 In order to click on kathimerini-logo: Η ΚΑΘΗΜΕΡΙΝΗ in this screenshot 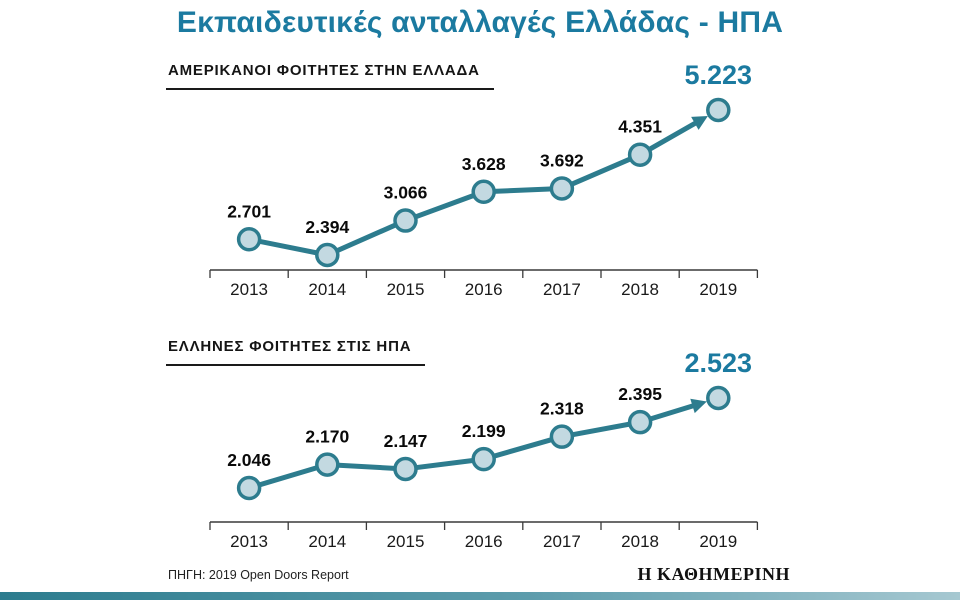, I will do `click(713, 574)`.